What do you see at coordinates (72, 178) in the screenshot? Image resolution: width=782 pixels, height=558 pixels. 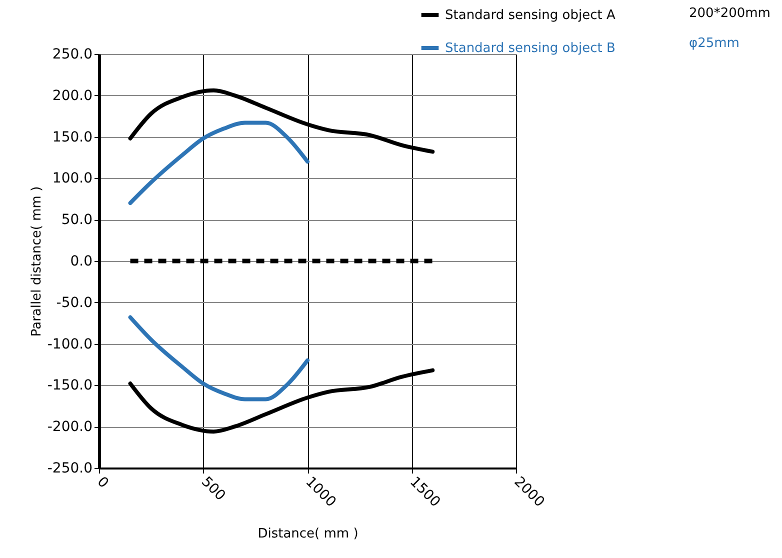 I see `y-tick-label: 100.0` at bounding box center [72, 178].